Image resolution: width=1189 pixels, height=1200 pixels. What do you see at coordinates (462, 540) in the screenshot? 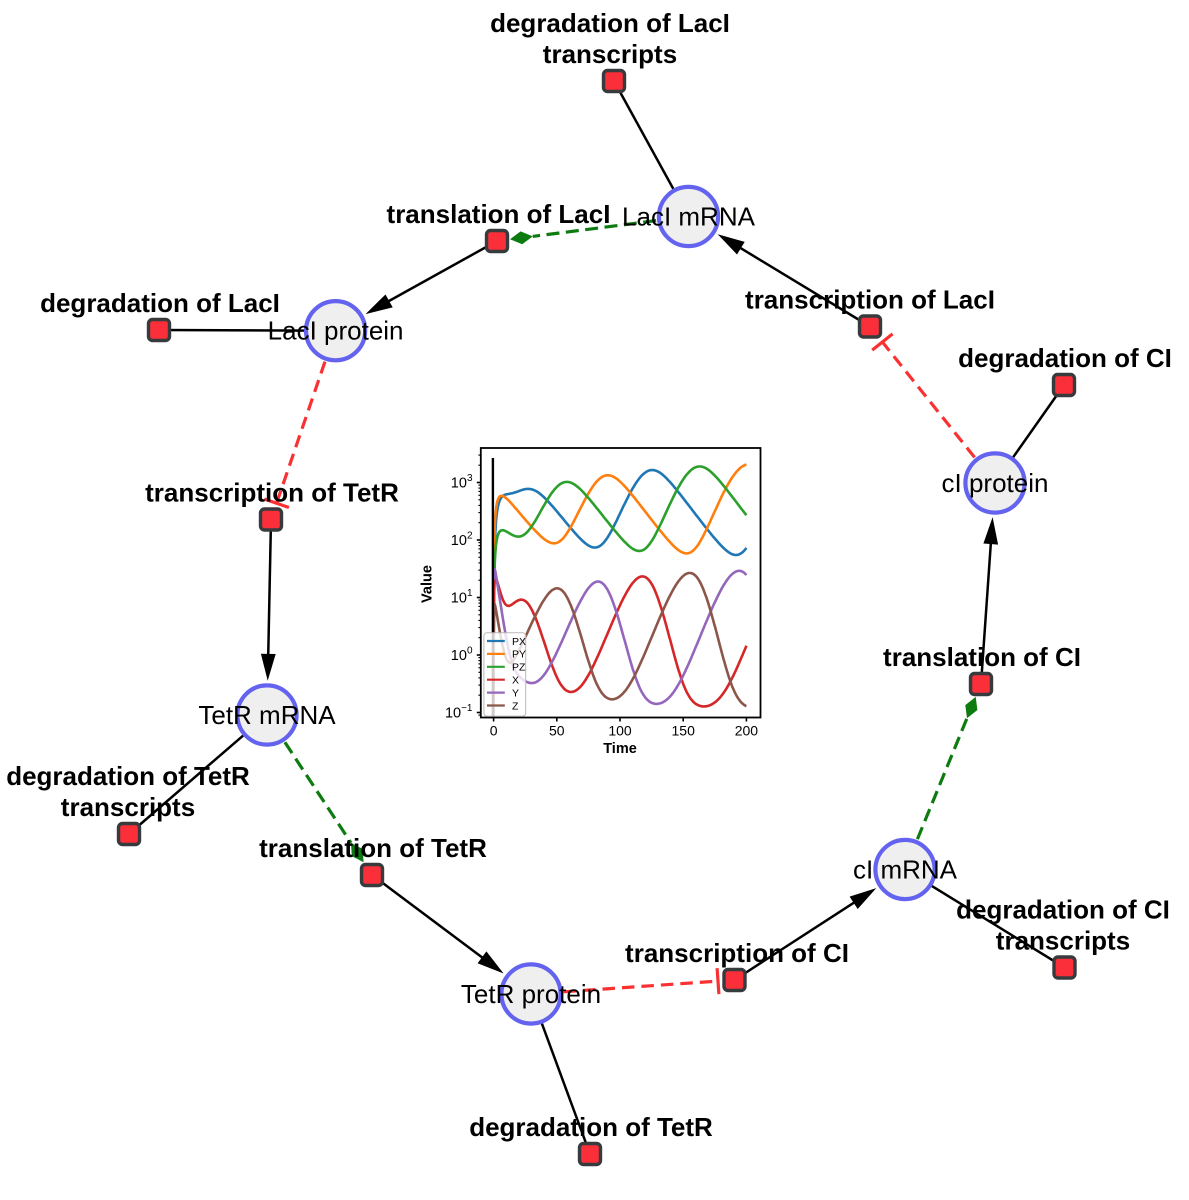
I see `svg-text: 102` at bounding box center [462, 540].